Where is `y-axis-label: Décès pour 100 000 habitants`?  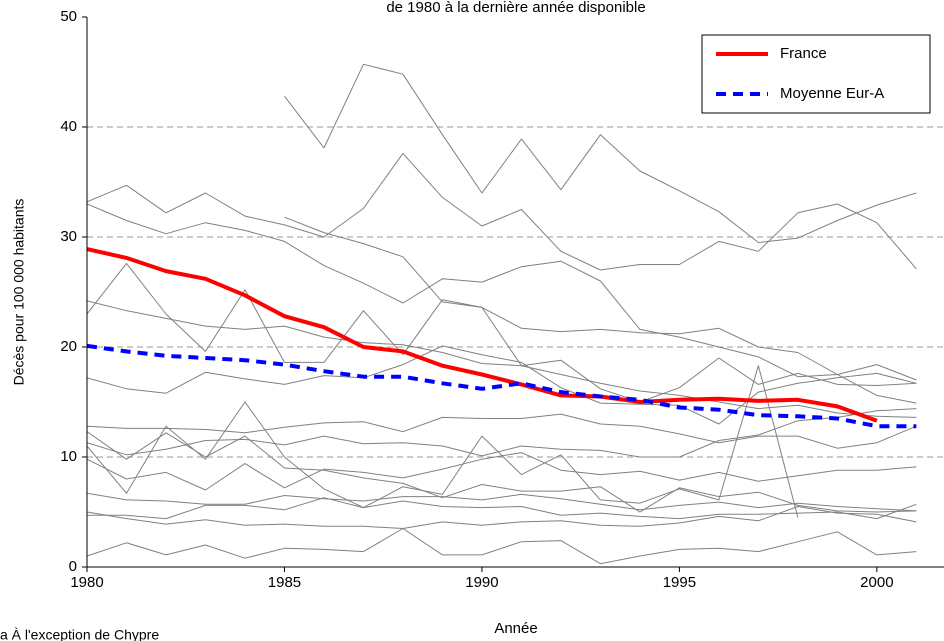
y-axis-label: Décès pour 100 000 habitants is located at coordinates (19, 292).